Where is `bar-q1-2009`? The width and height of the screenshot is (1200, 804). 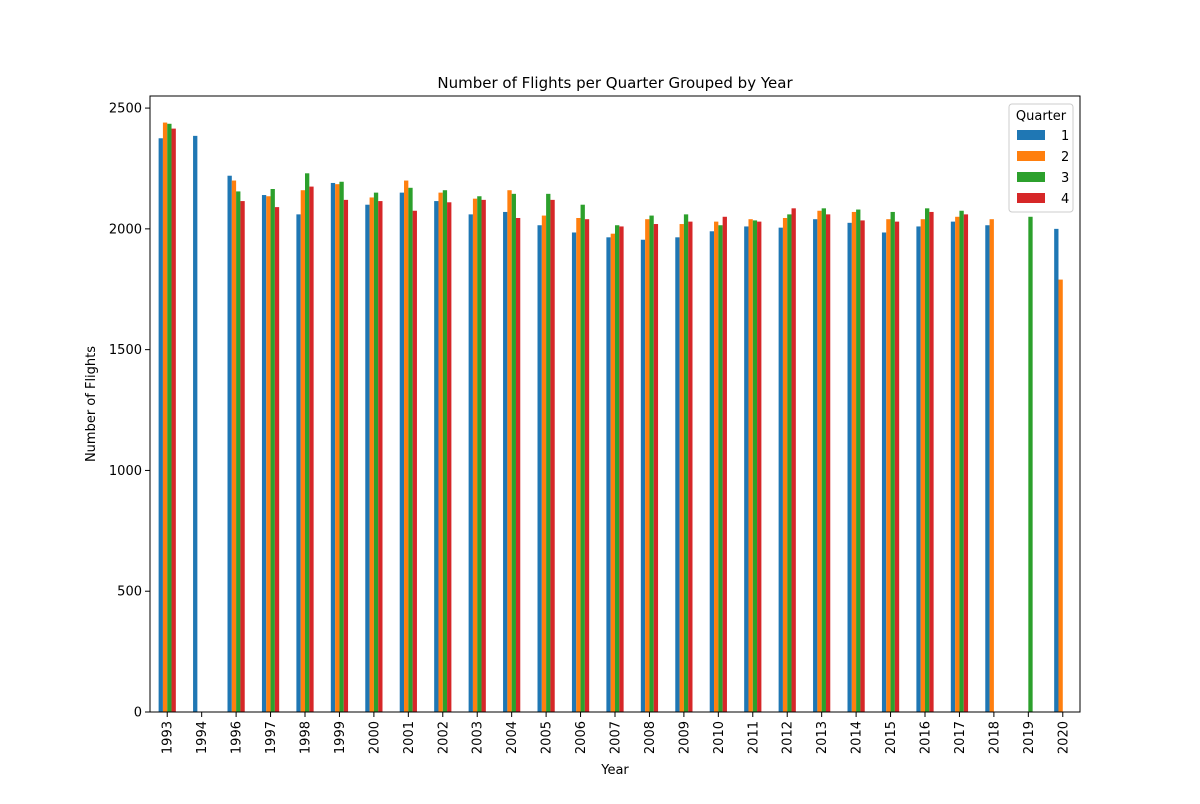 bar-q1-2009 is located at coordinates (677, 474).